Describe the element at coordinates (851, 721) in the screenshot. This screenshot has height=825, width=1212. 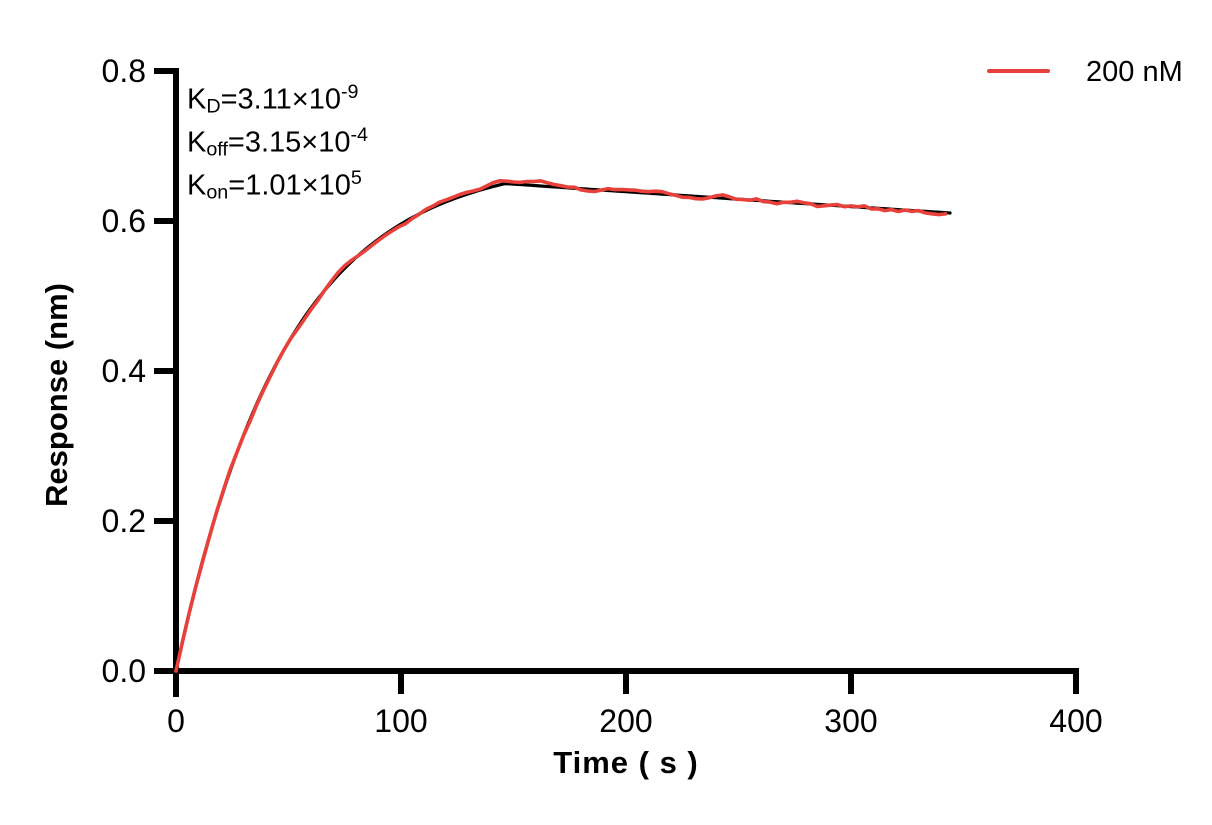
I see `x-tick-label-300: 300` at that location.